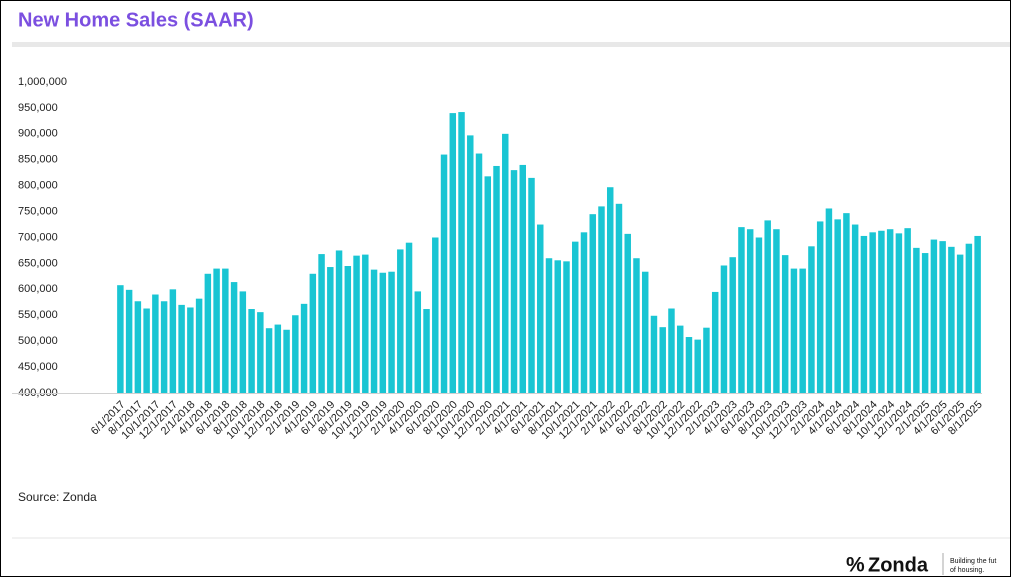 Image resolution: width=1011 pixels, height=577 pixels. What do you see at coordinates (42, 82) in the screenshot?
I see `y-tick-label: 1,000,000` at bounding box center [42, 82].